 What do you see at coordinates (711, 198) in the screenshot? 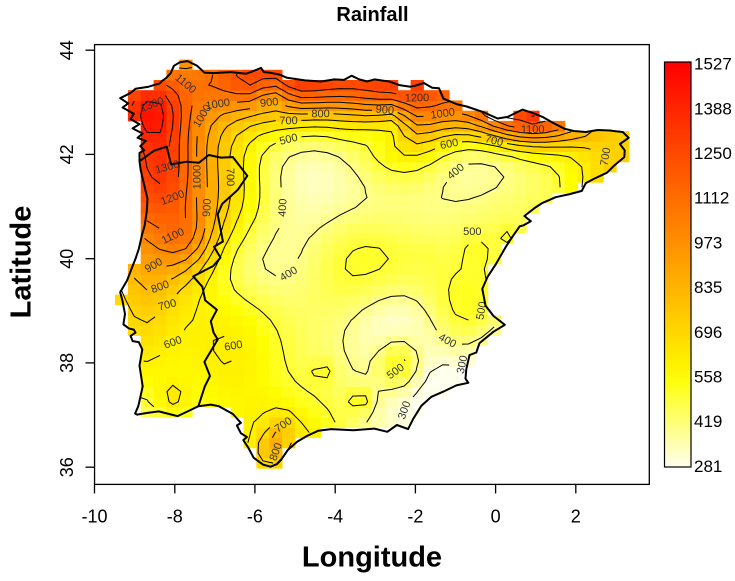
I see `svg-text: 1112` at bounding box center [711, 198].